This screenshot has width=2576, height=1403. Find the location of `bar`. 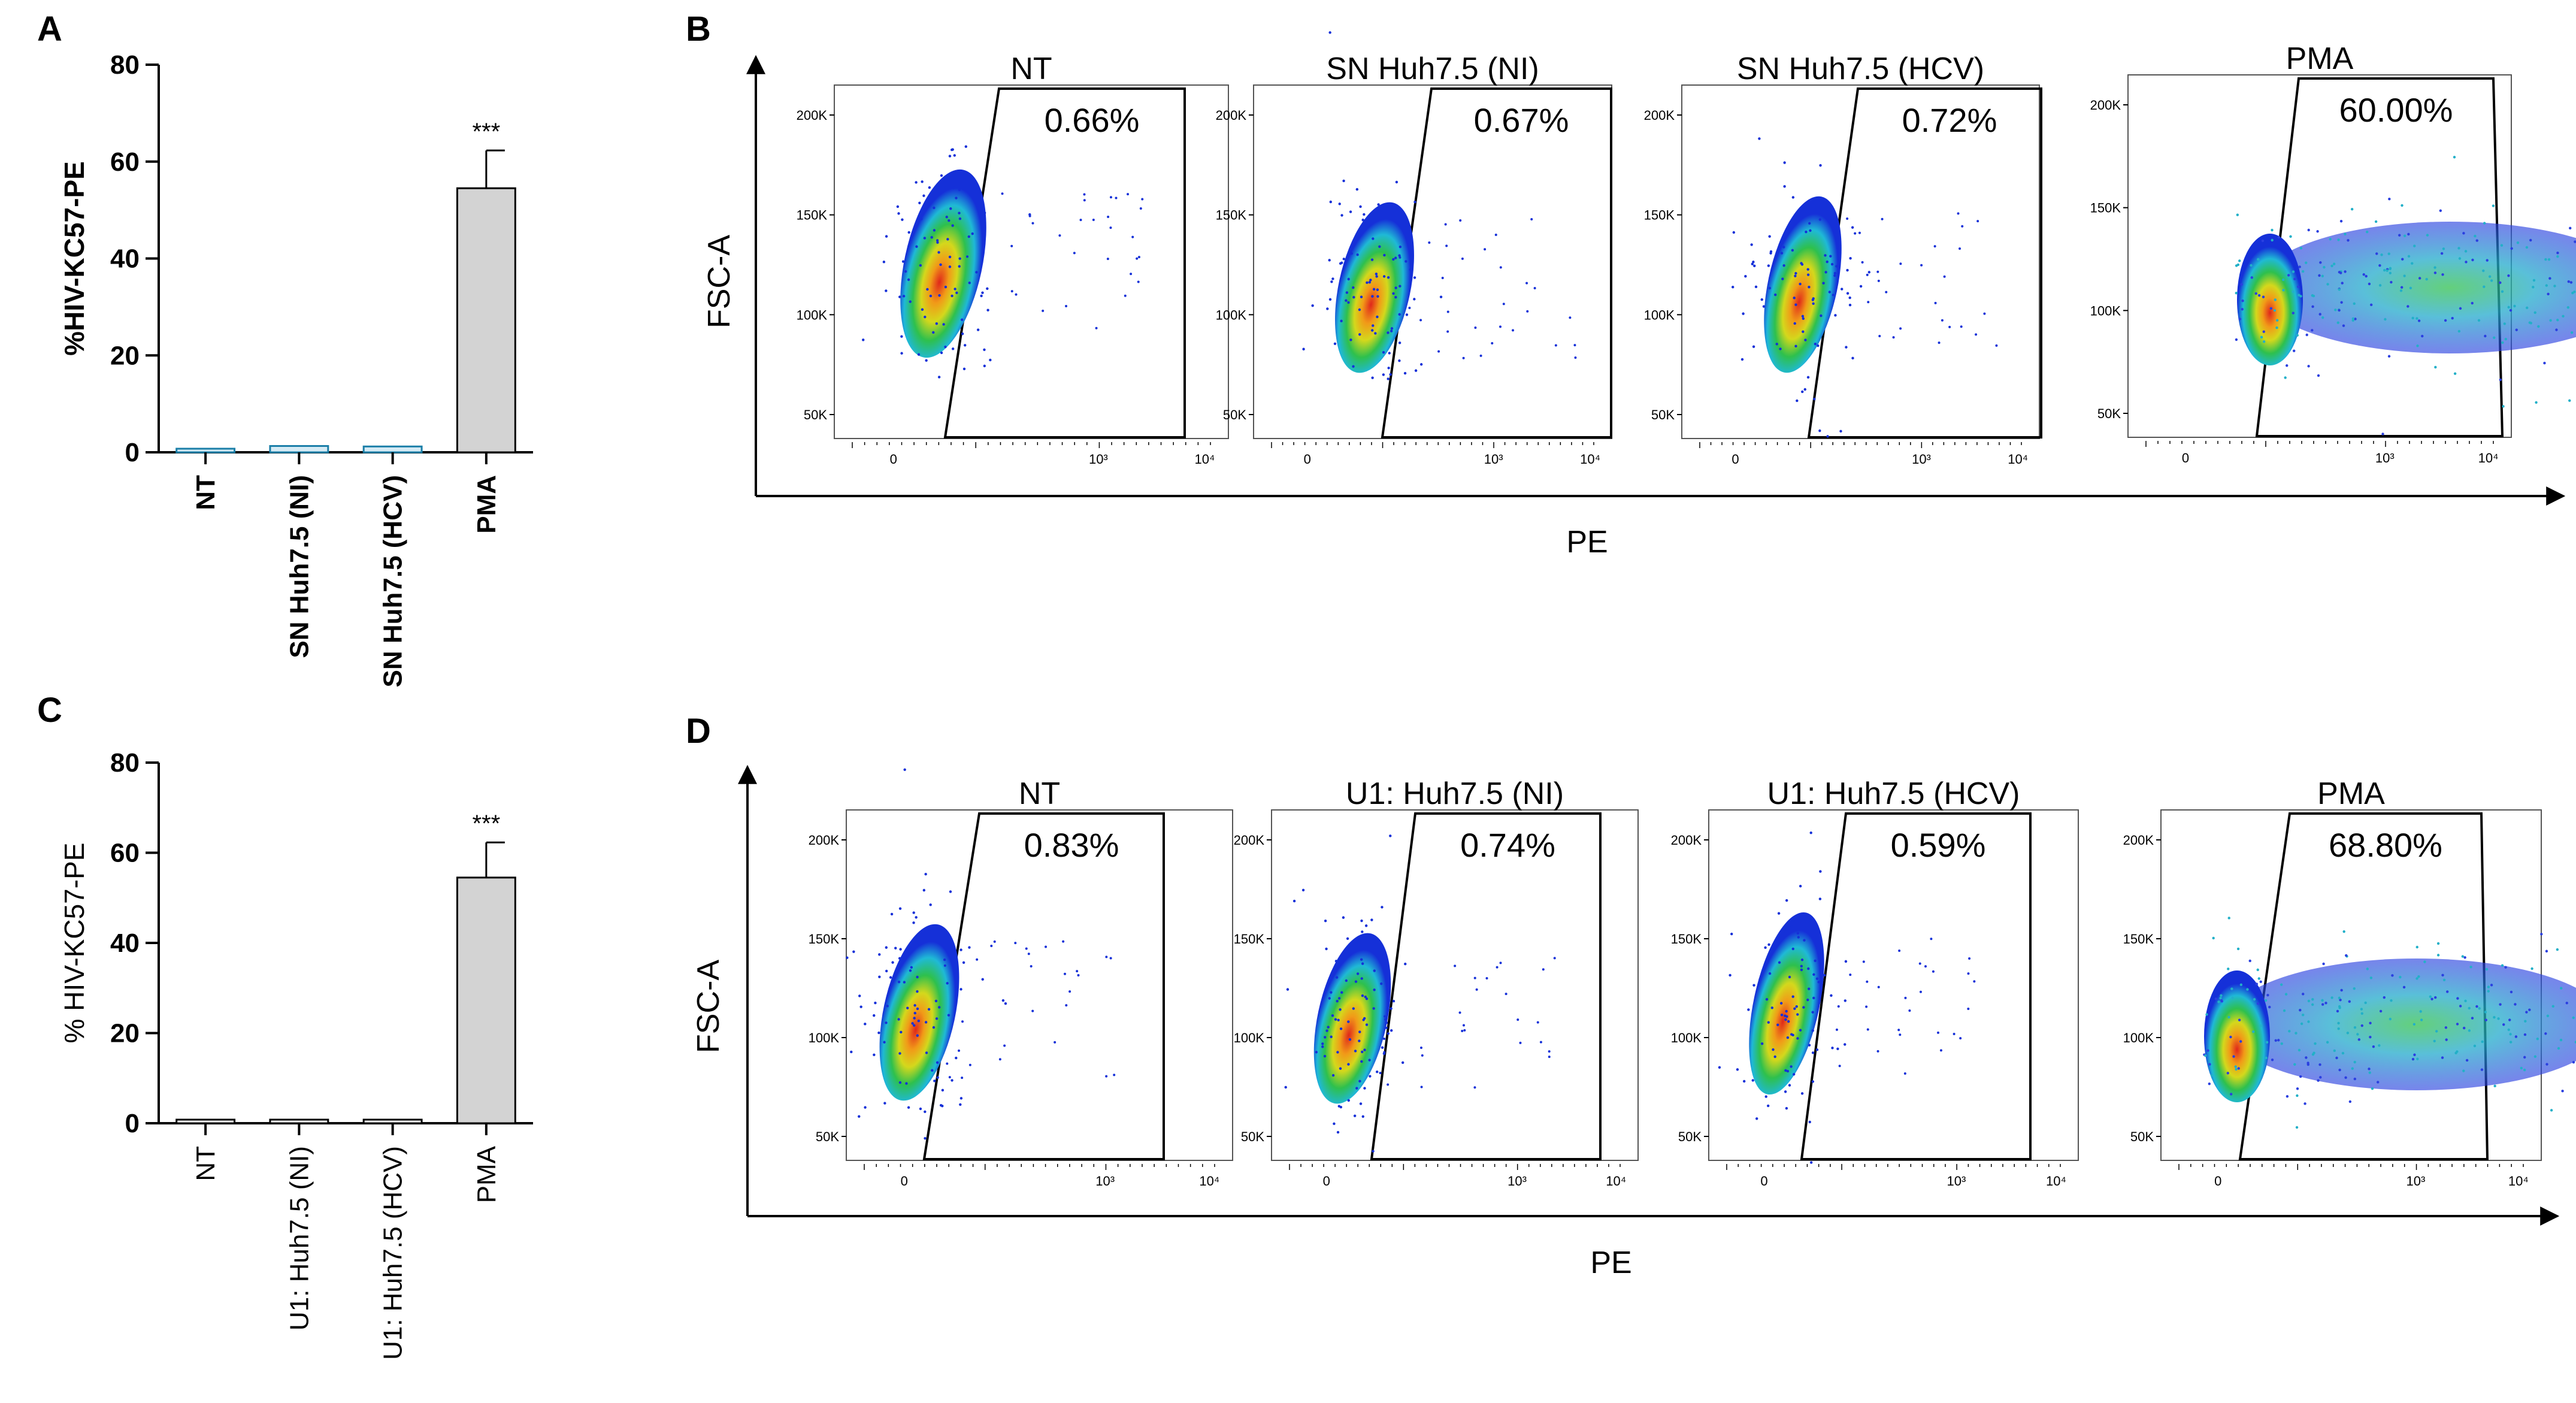

bar is located at coordinates (392, 1121).